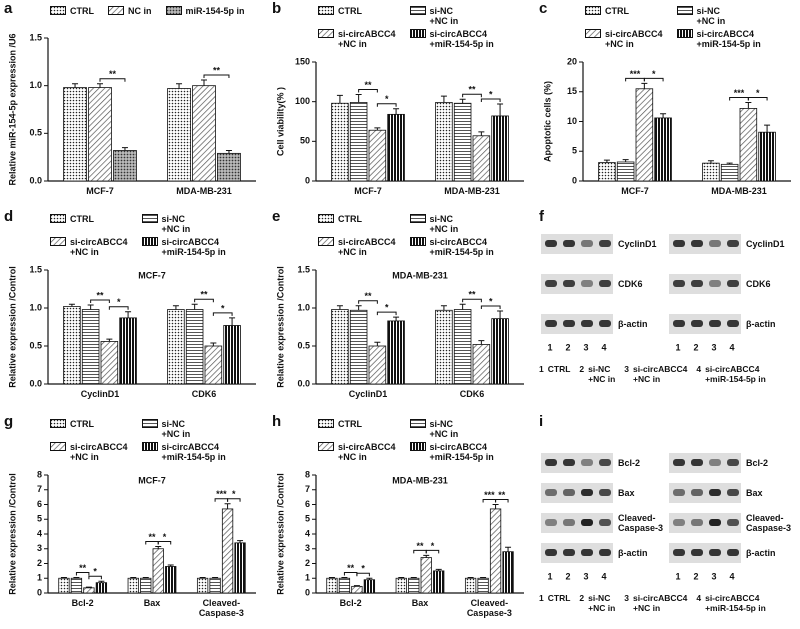  Describe the element at coordinates (221, 494) in the screenshot. I see `significance-label: ***` at that location.